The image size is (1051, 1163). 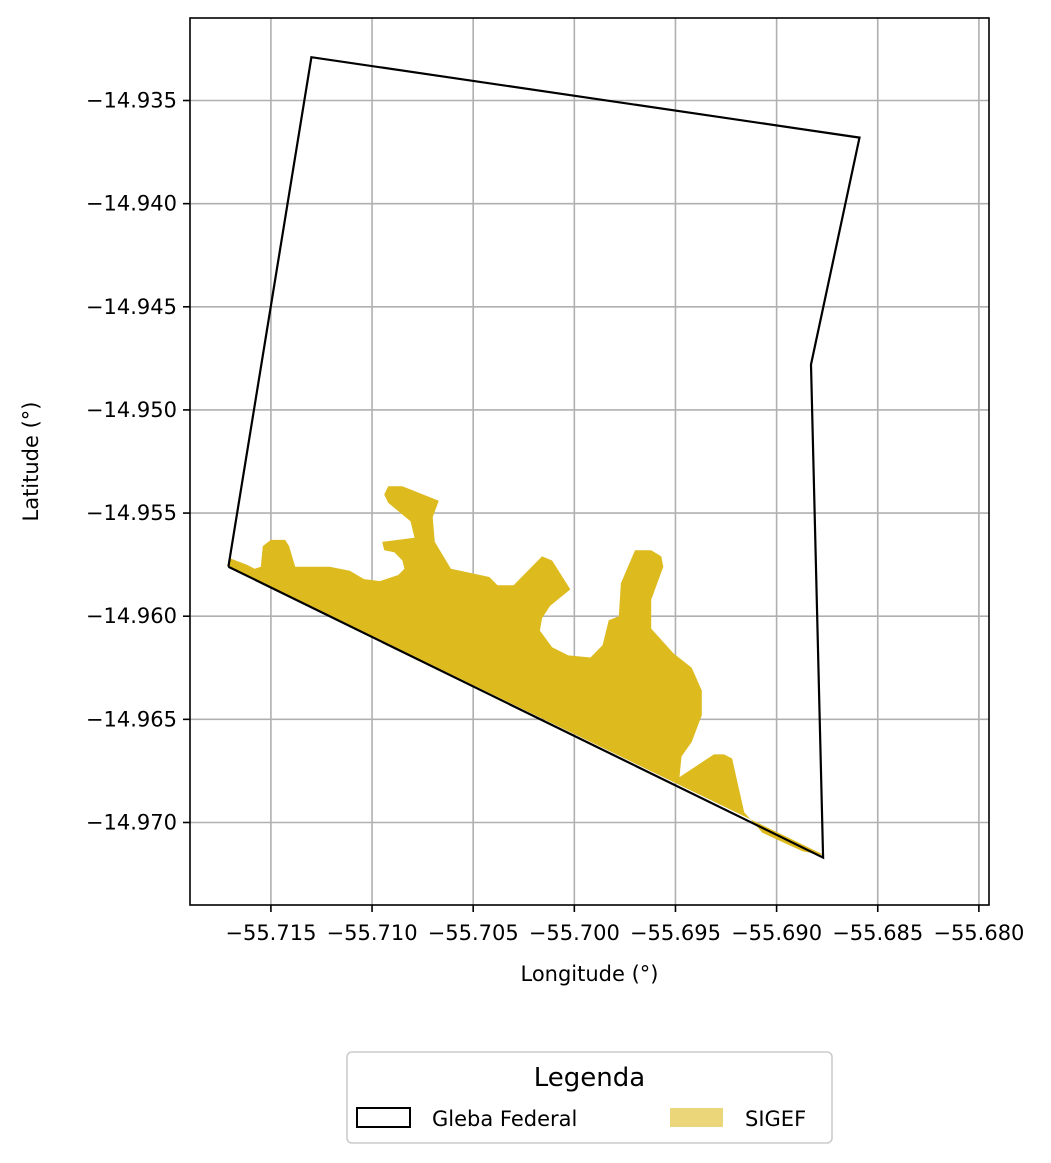 What do you see at coordinates (372, 933) in the screenshot?
I see `x-tick-label: −55.710` at bounding box center [372, 933].